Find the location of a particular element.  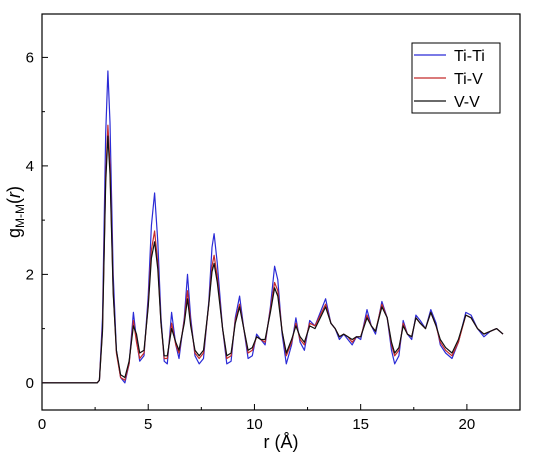

y-tick-label-2: 2 is located at coordinates (30, 274).